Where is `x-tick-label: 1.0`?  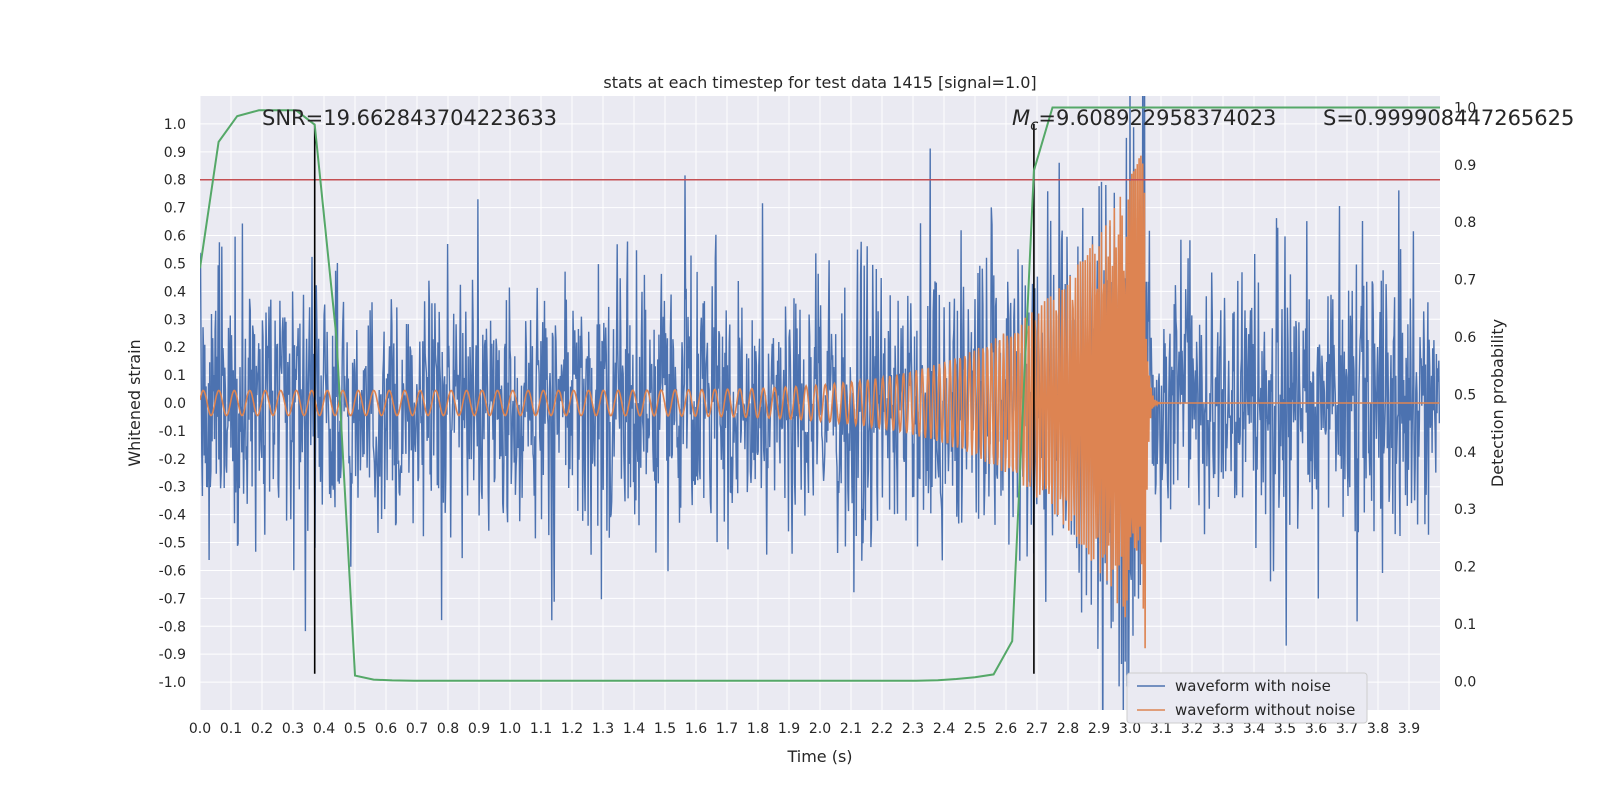
x-tick-label: 1.0 is located at coordinates (510, 729).